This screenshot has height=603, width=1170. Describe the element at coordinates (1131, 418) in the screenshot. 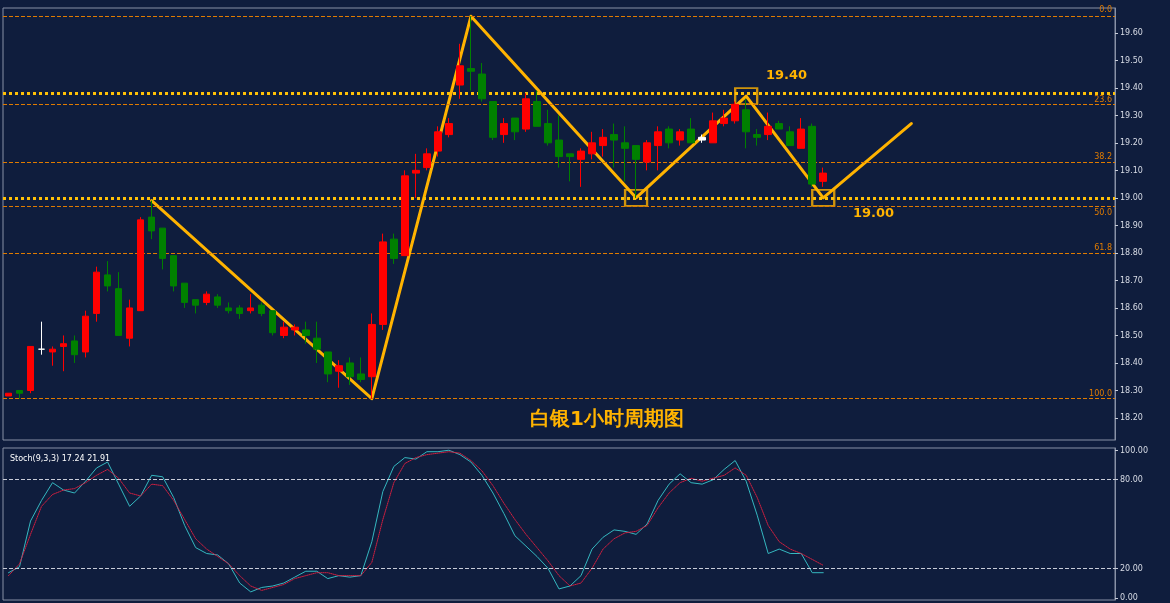

I see `y-tick-label: 18.20` at that location.